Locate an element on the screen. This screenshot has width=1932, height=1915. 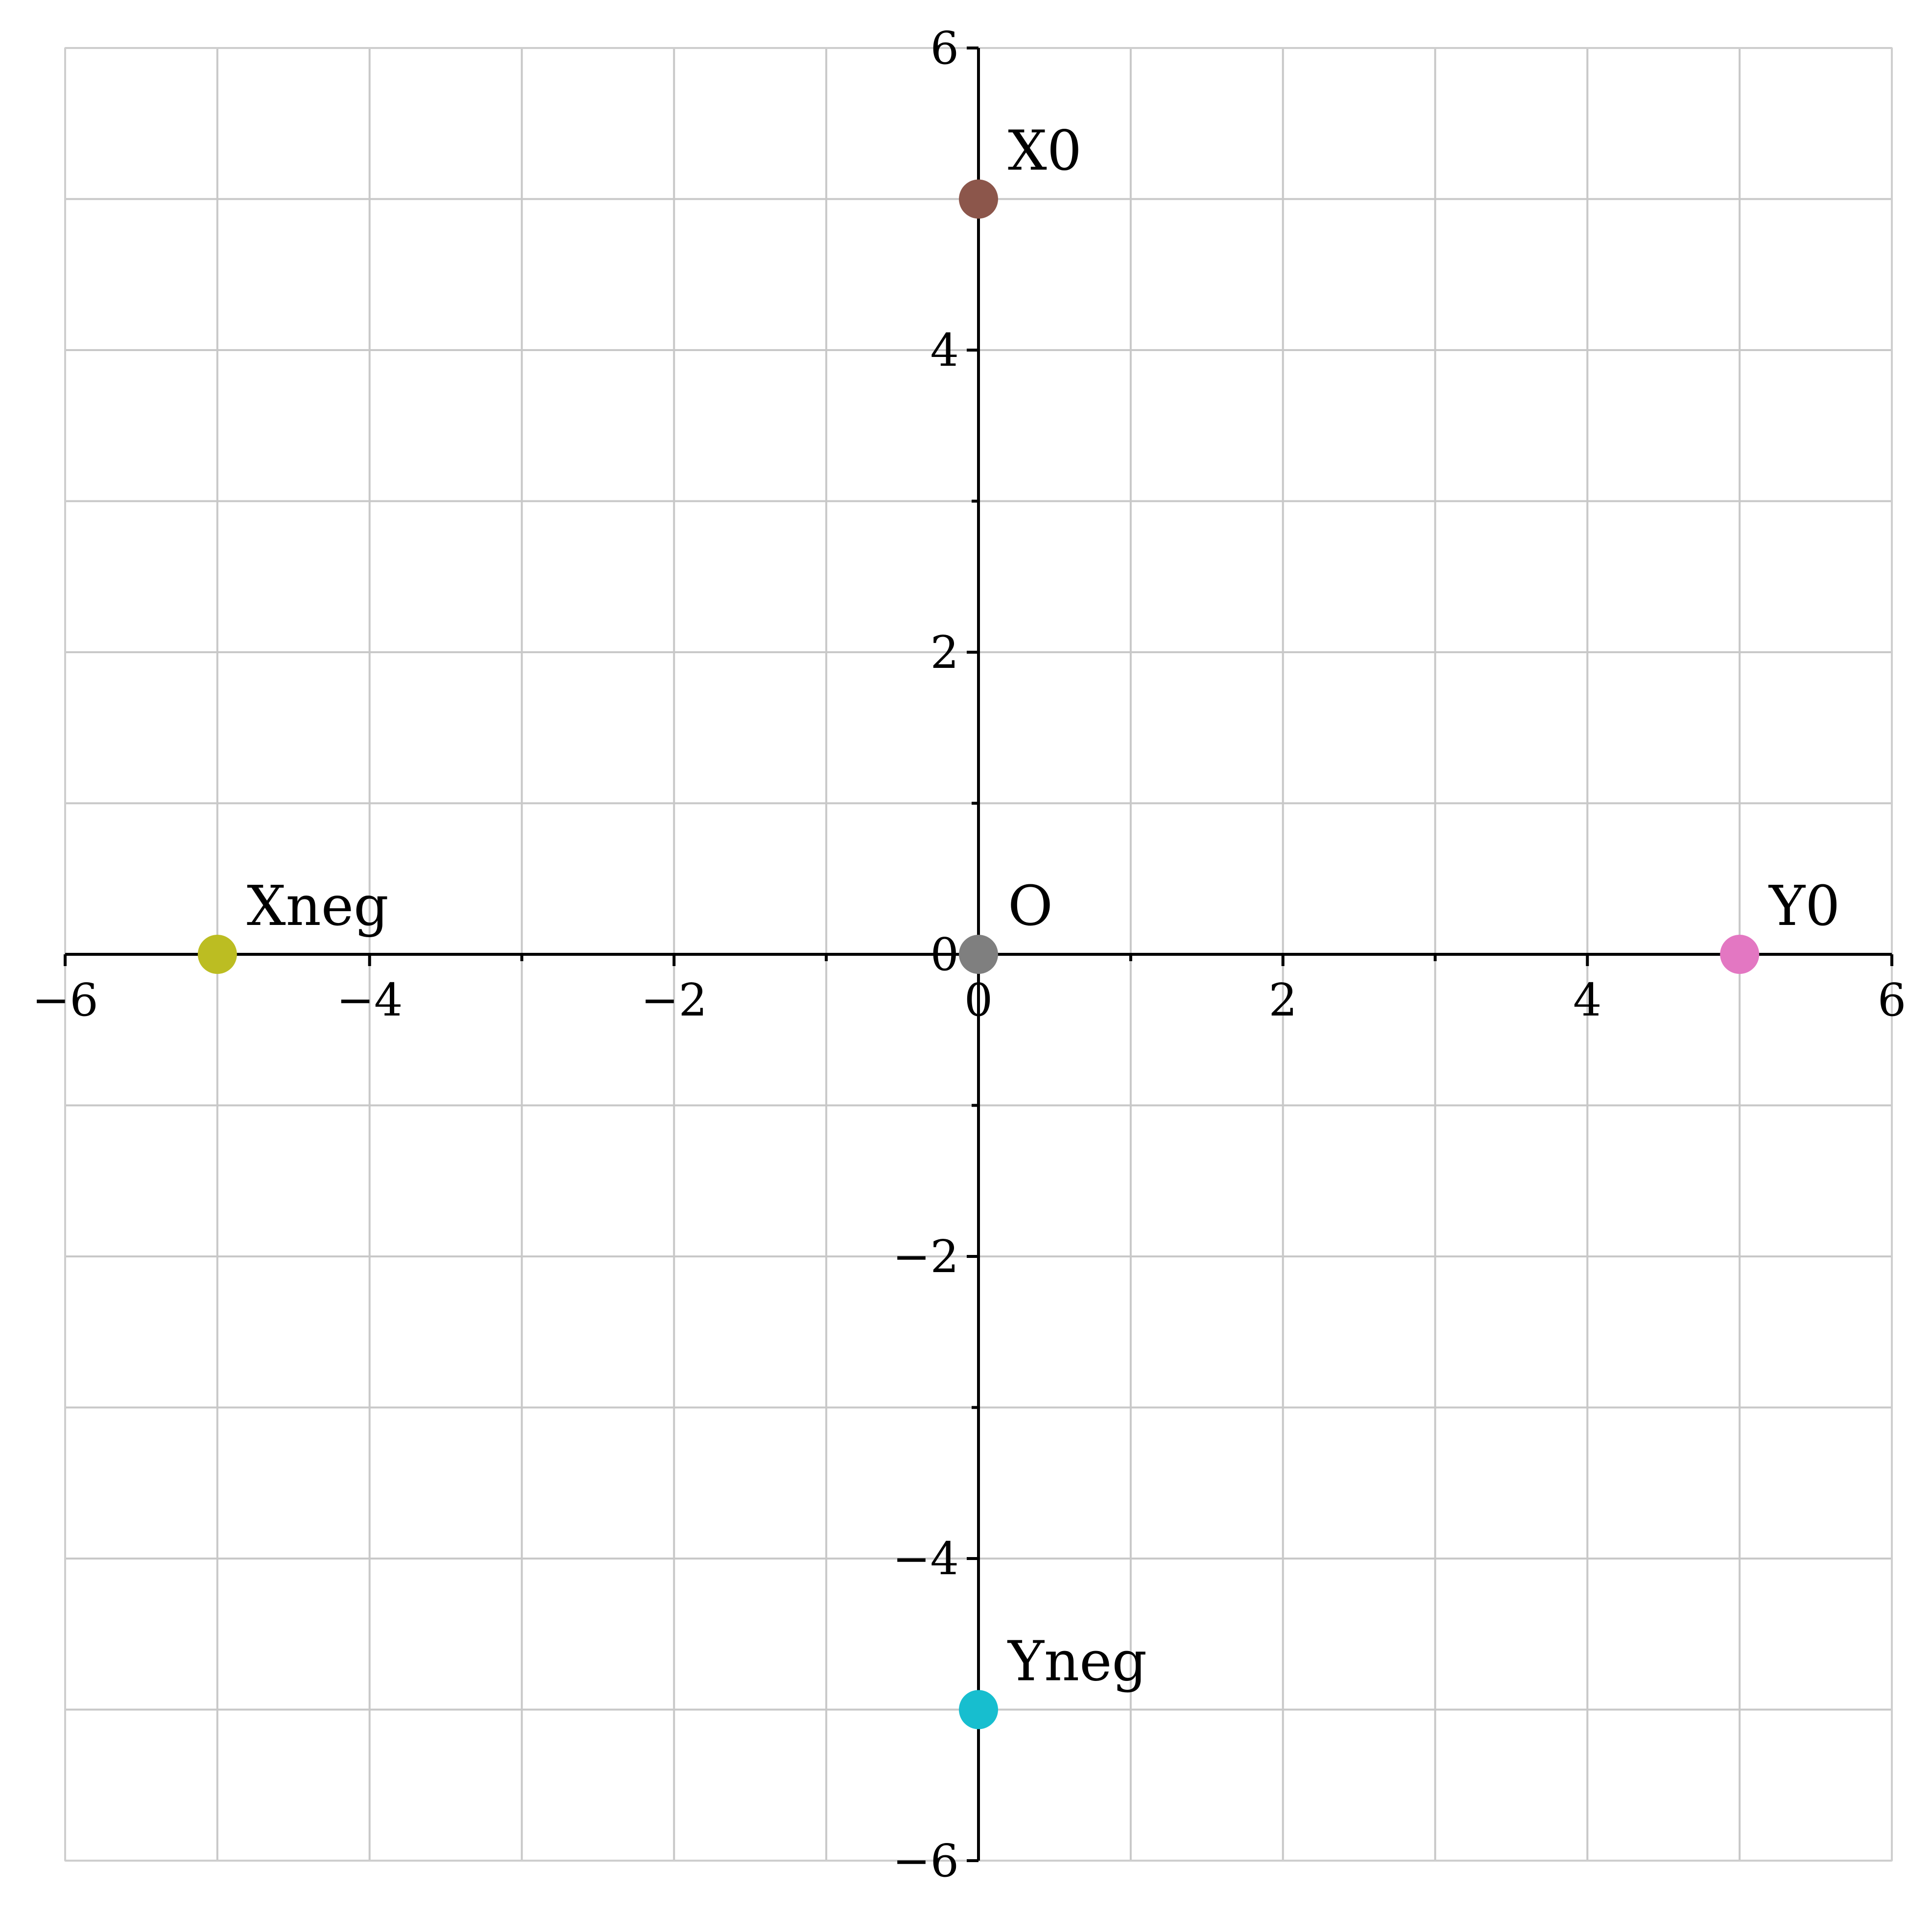
point-y0 is located at coordinates (1740, 954).